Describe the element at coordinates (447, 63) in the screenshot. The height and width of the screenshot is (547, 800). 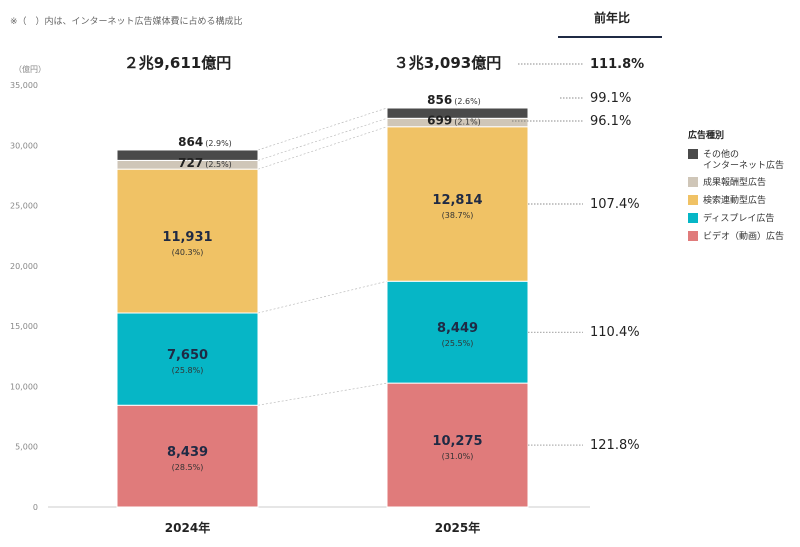
I see `total-label: ３兆3,093億円` at that location.